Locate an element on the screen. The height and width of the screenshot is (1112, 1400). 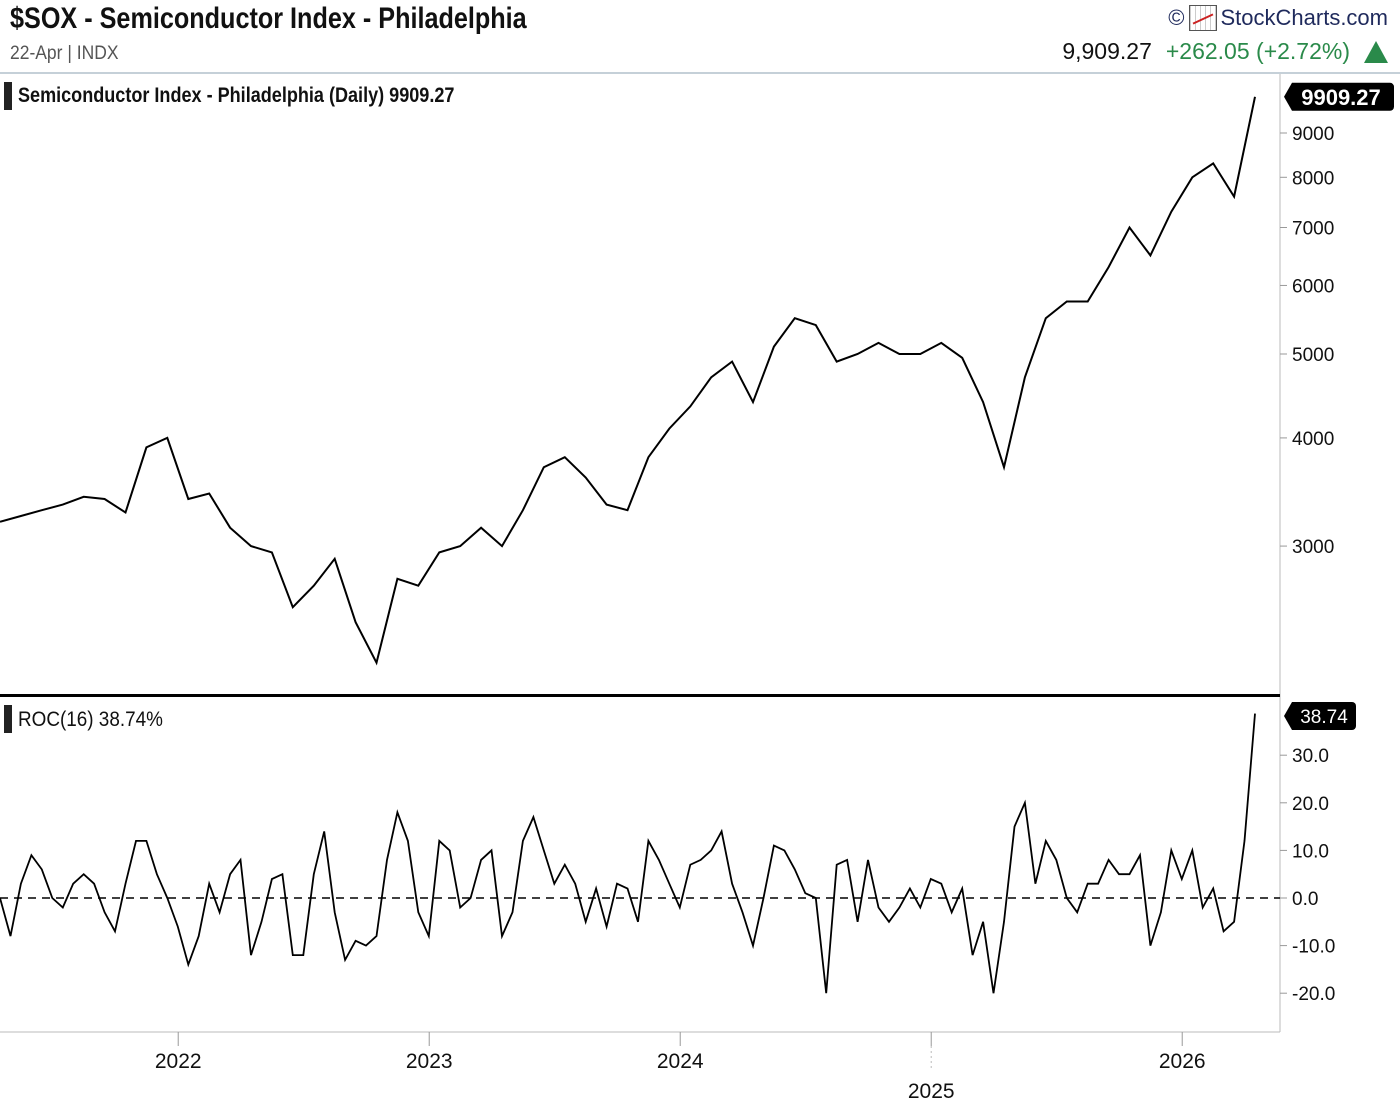
last-price-tag-label: 9909.27 is located at coordinates (1341, 97).